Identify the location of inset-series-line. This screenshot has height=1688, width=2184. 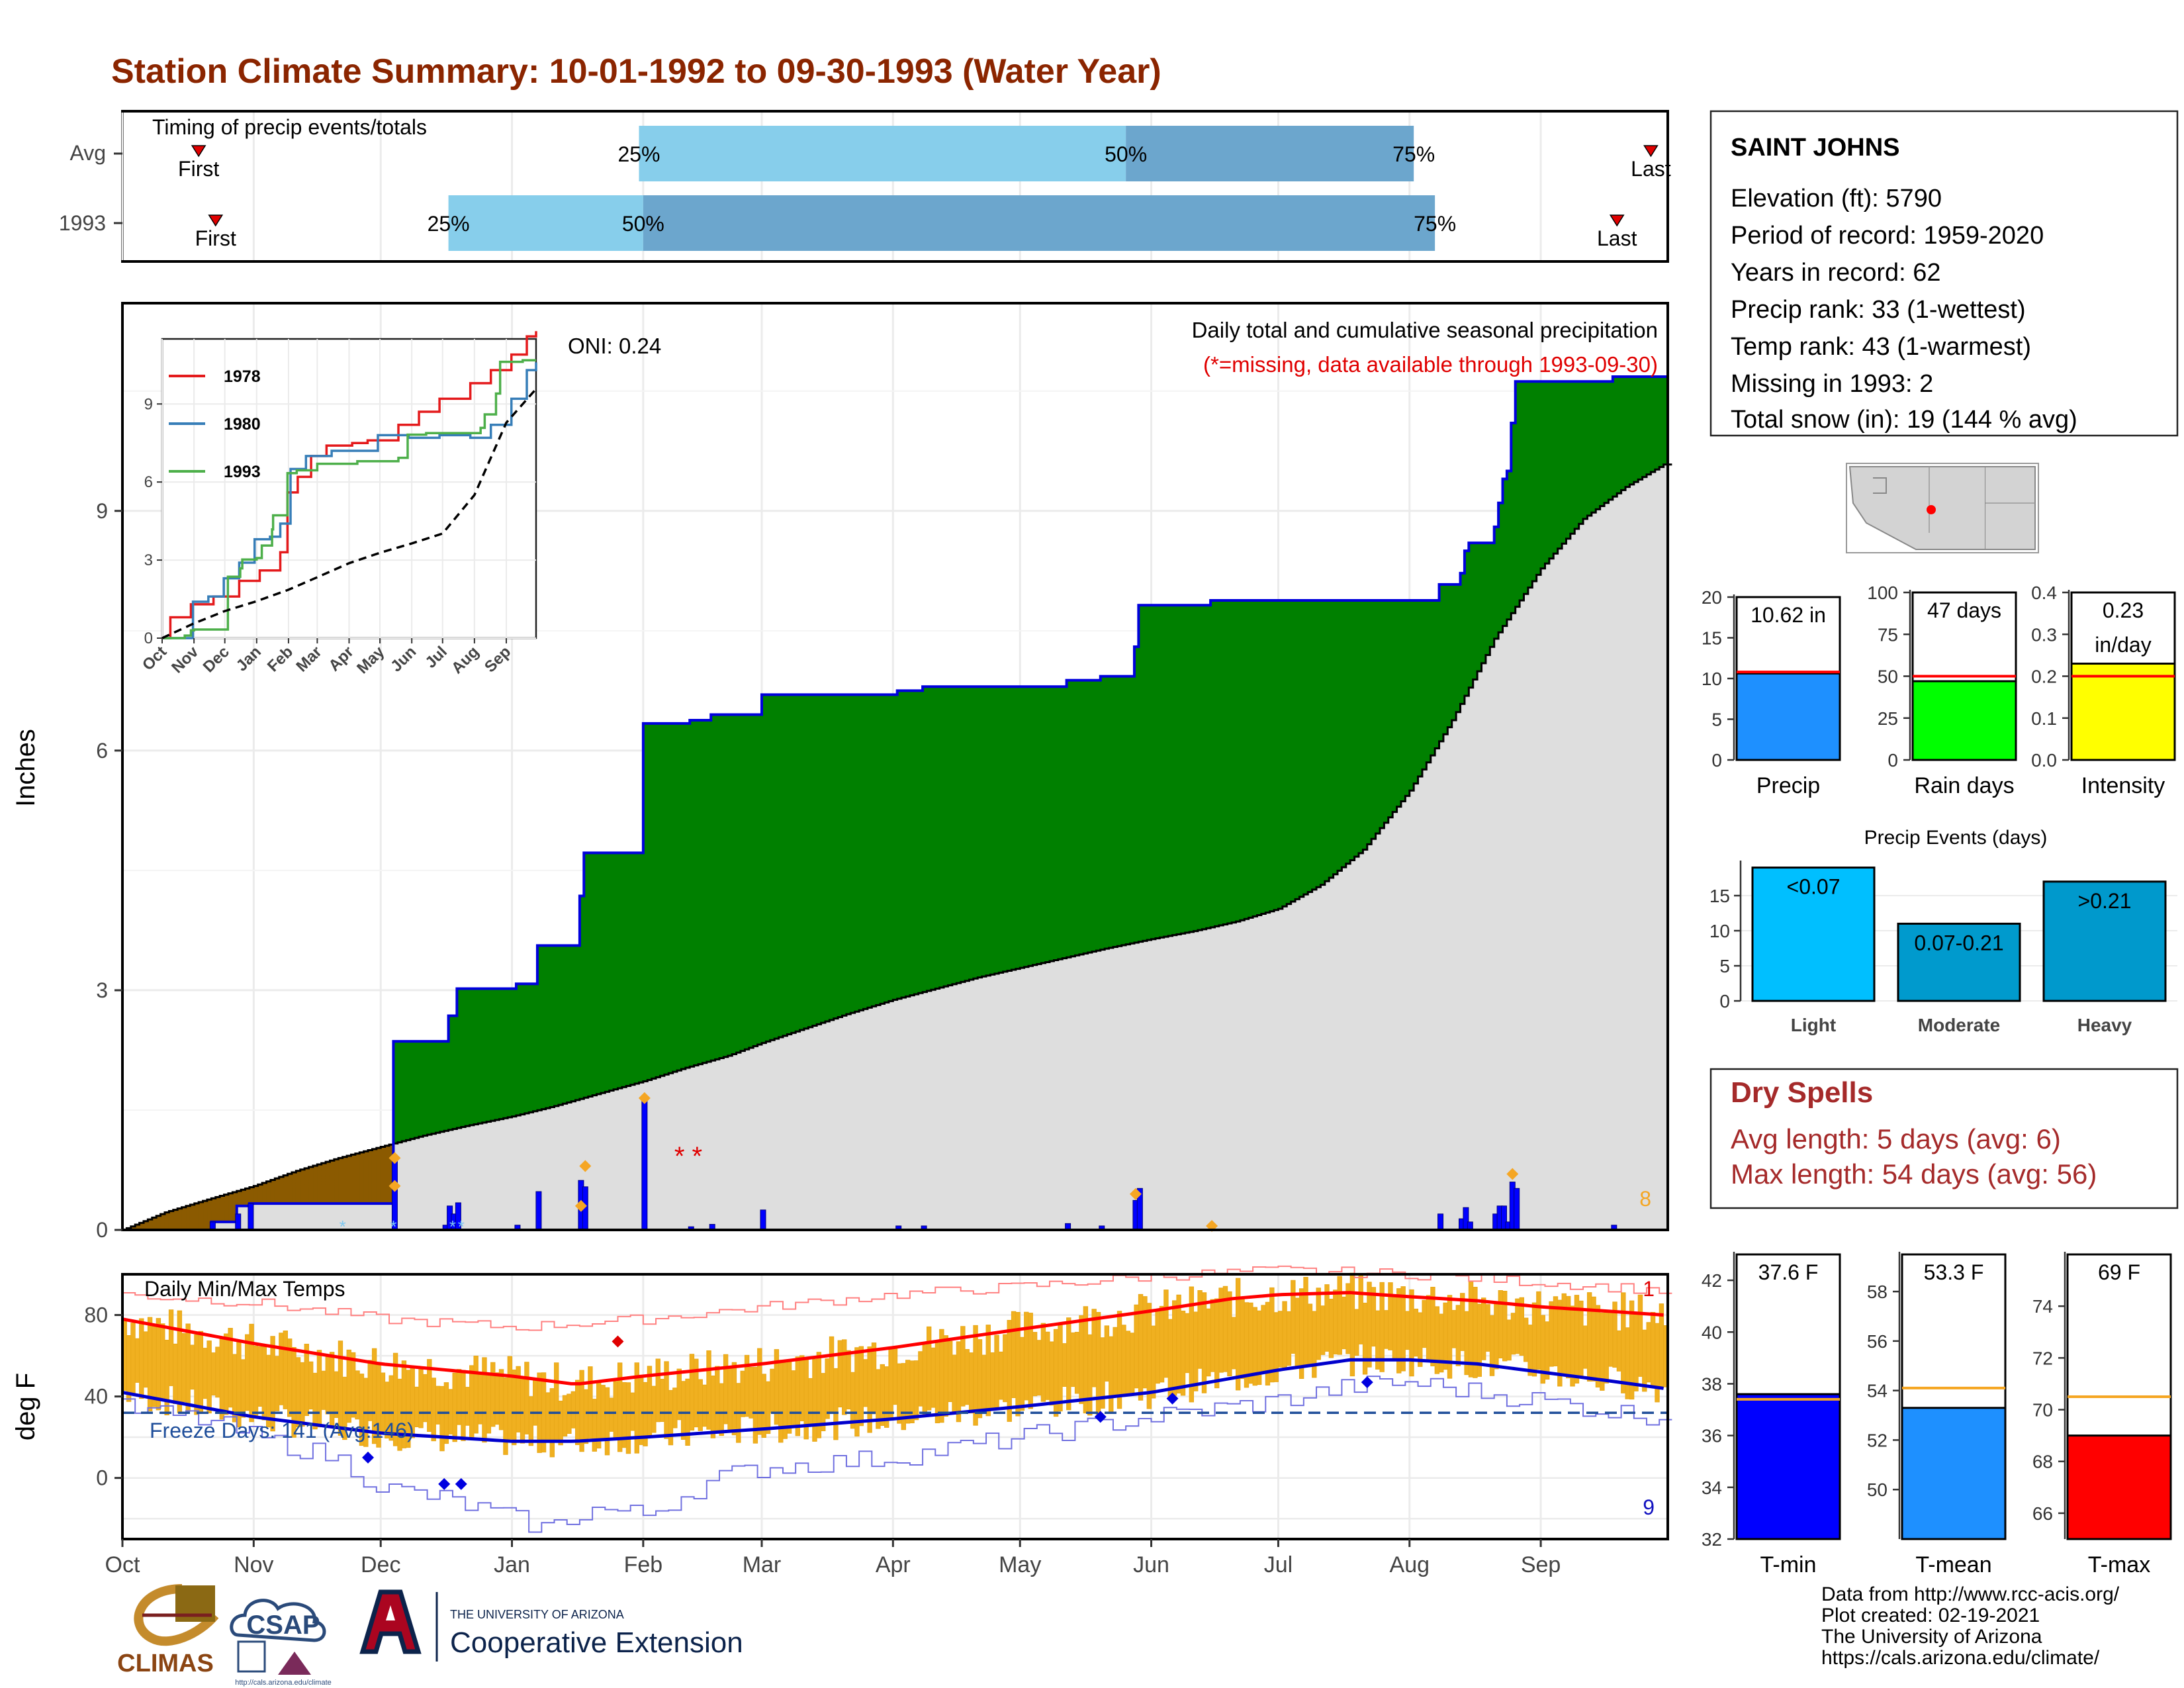
(349, 500).